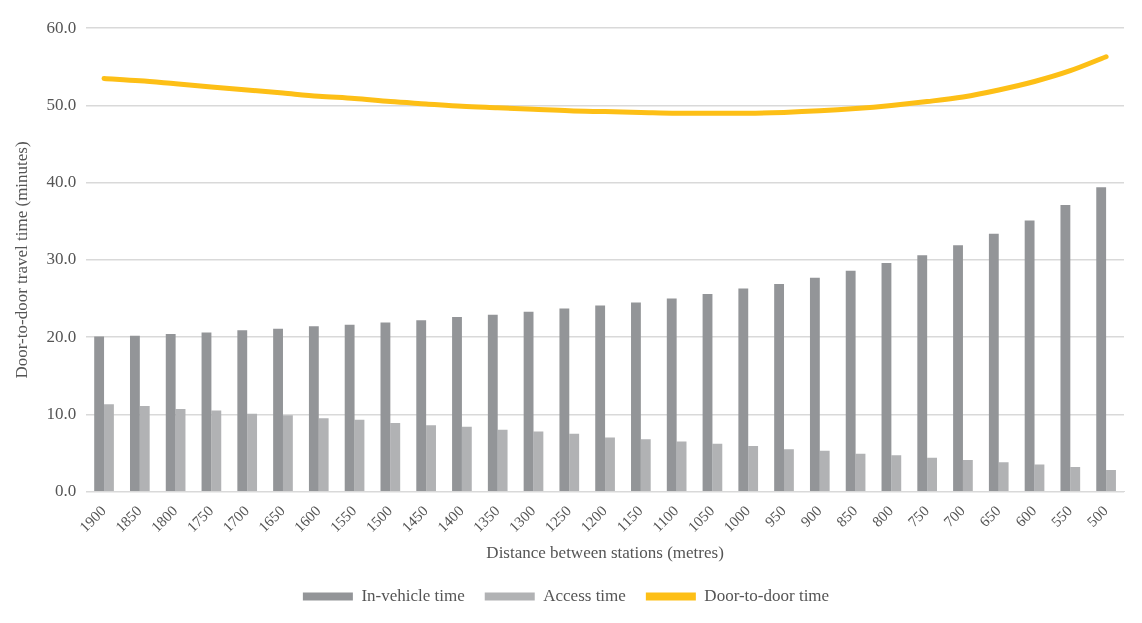 This screenshot has width=1142, height=623. Describe the element at coordinates (605, 553) in the screenshot. I see `x-axis-title: Distance between stations (metres)` at that location.